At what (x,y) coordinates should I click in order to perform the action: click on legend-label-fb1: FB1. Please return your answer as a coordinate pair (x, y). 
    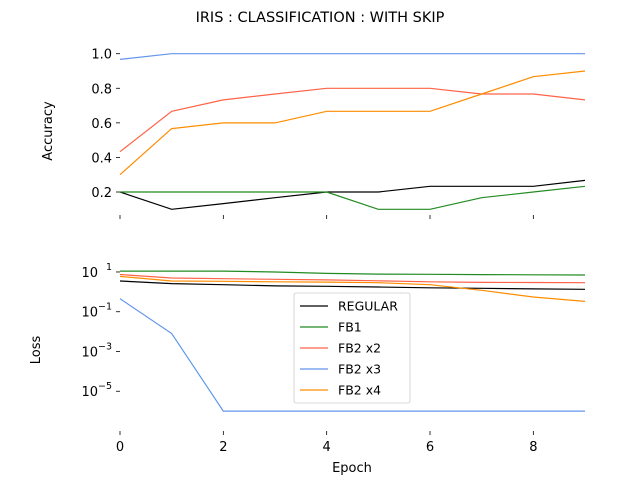
    Looking at the image, I should click on (350, 327).